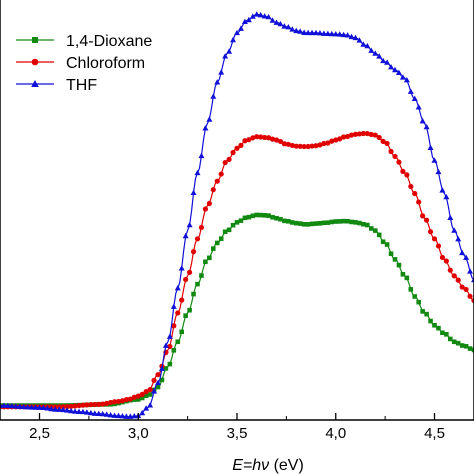 The width and height of the screenshot is (474, 474). What do you see at coordinates (81, 85) in the screenshot?
I see `legend-label: THF` at bounding box center [81, 85].